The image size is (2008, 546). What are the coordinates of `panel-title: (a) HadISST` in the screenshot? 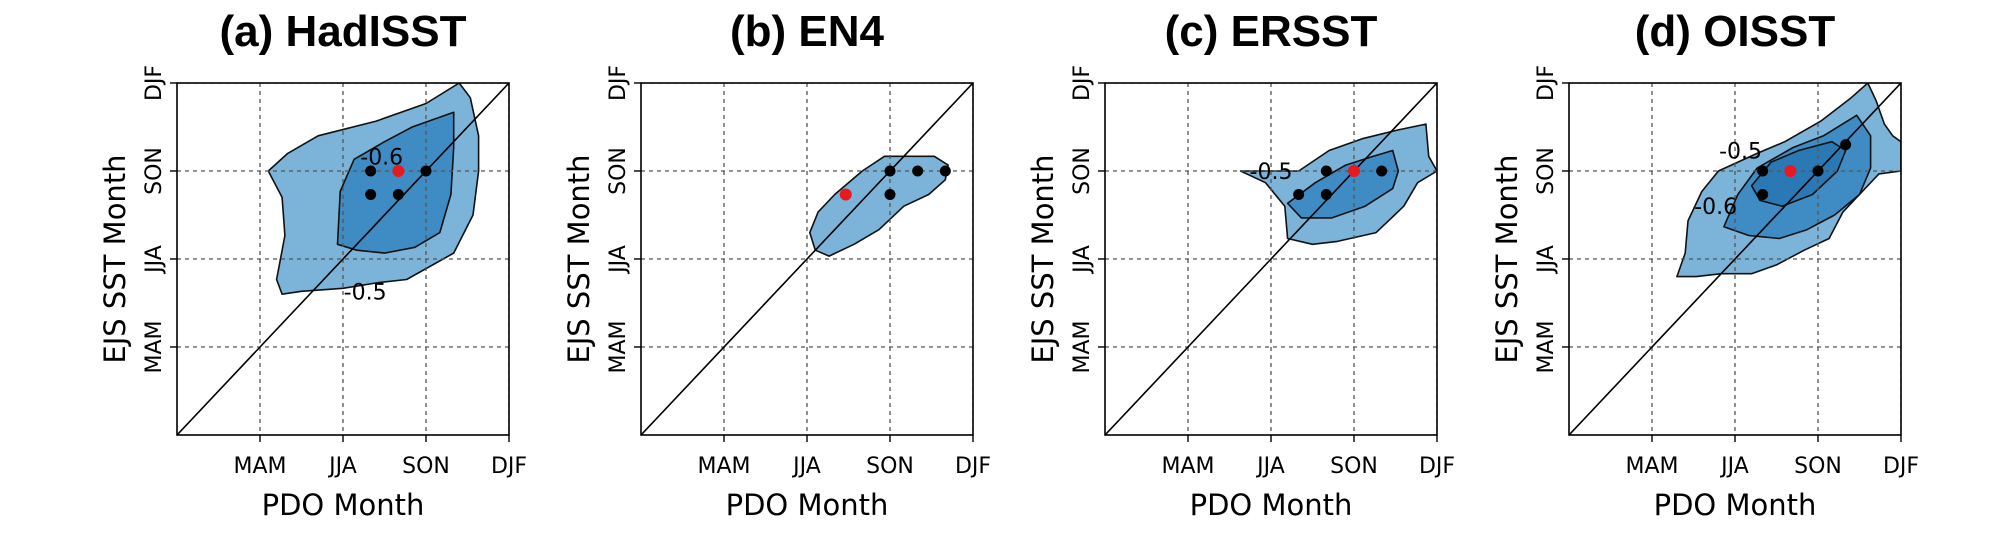 It's located at (343, 31).